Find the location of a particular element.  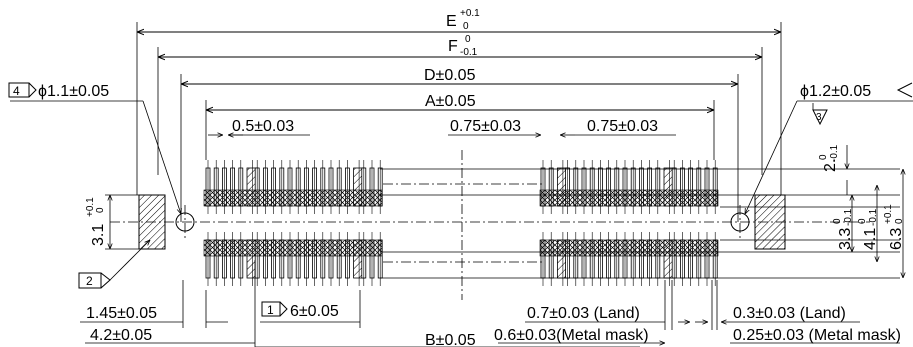

callout-hole-left: 4 ϕ1.1±0.05 is located at coordinates (94, 148).